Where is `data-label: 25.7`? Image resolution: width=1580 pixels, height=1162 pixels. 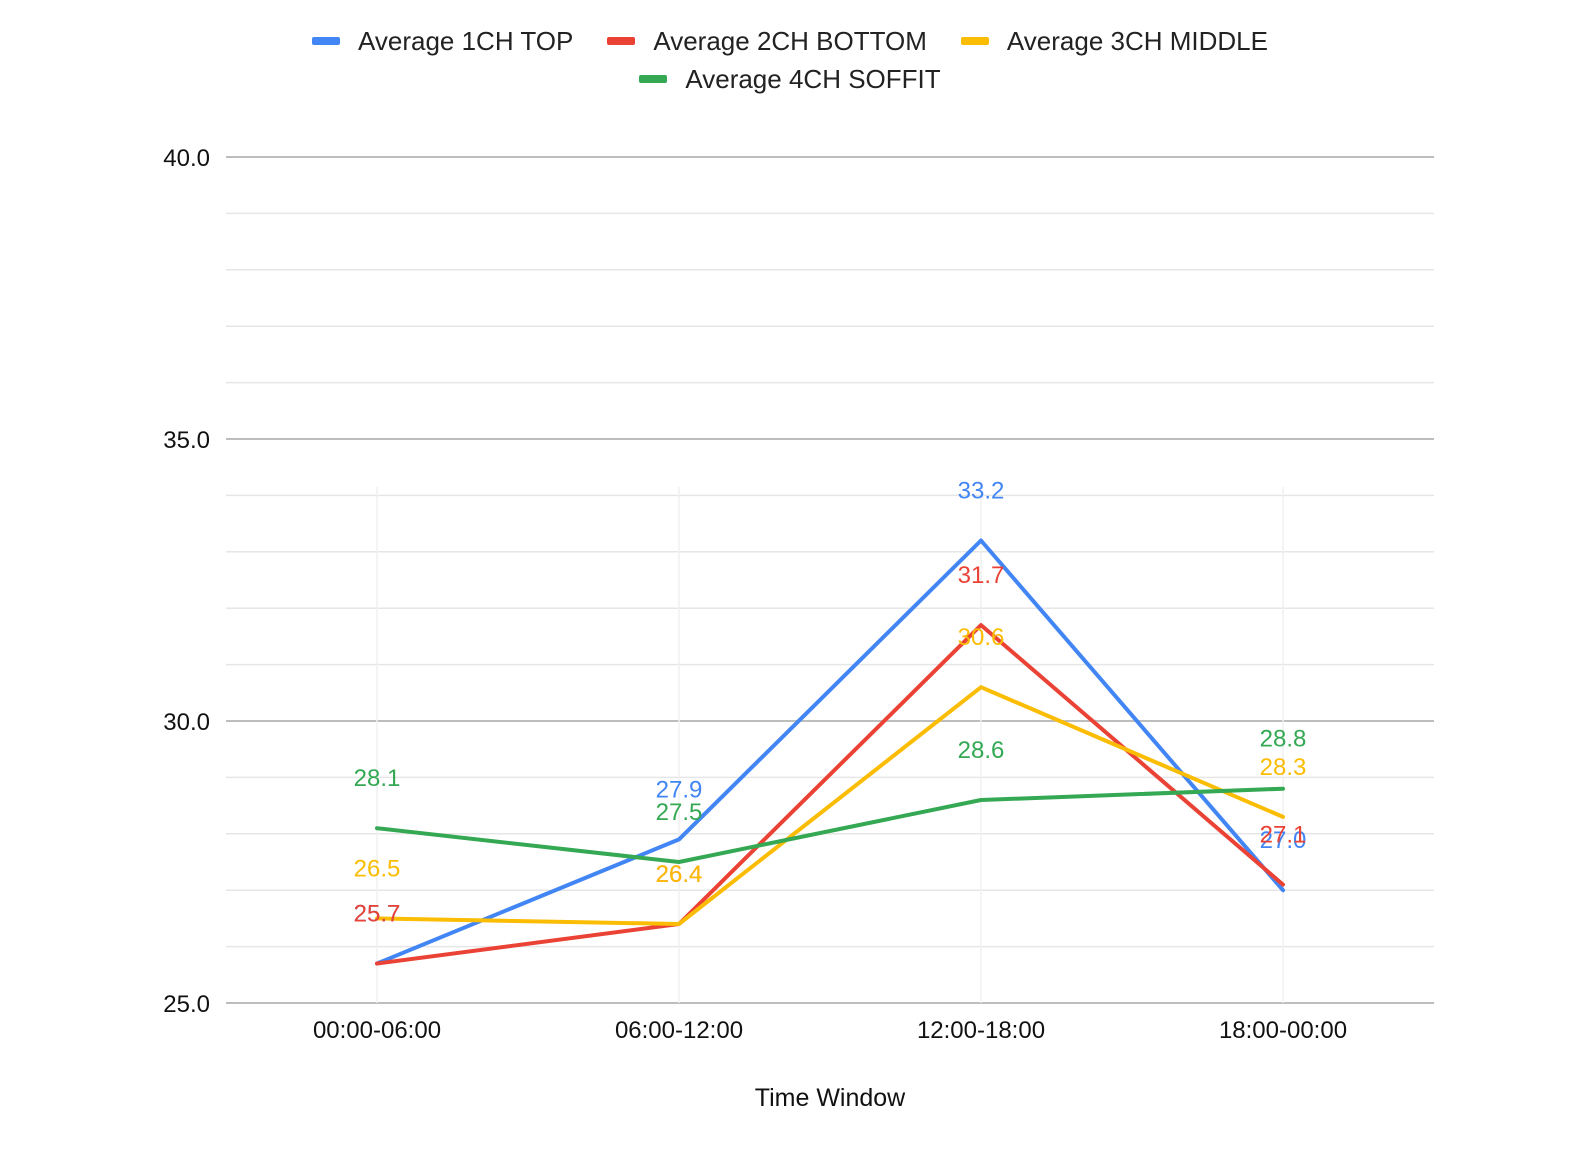
data-label: 25.7 is located at coordinates (377, 914).